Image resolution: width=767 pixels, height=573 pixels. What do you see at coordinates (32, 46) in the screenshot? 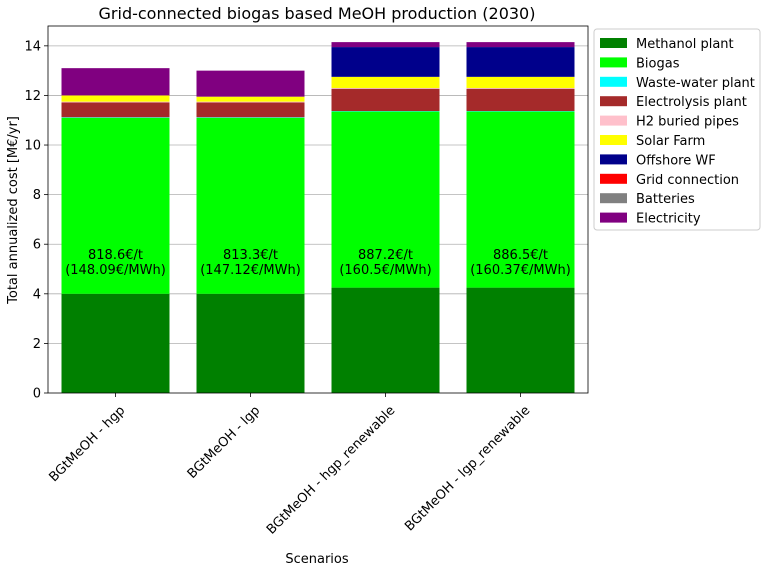
I see `y-tick-label: 14` at bounding box center [32, 46].